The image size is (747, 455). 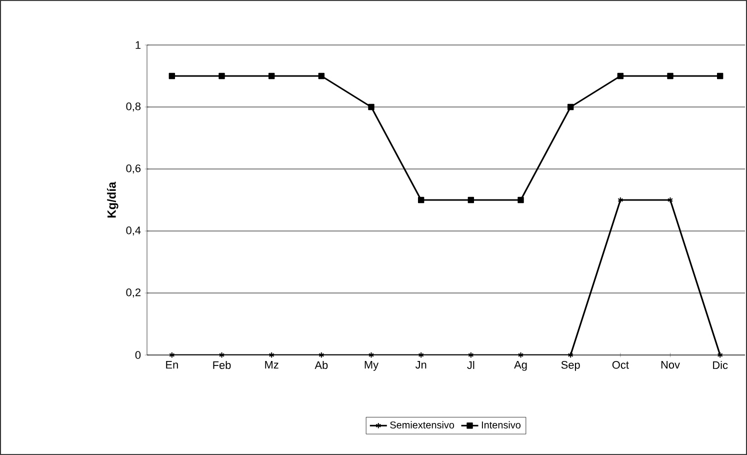 What do you see at coordinates (222, 365) in the screenshot?
I see `x-tick-label: Feb` at bounding box center [222, 365].